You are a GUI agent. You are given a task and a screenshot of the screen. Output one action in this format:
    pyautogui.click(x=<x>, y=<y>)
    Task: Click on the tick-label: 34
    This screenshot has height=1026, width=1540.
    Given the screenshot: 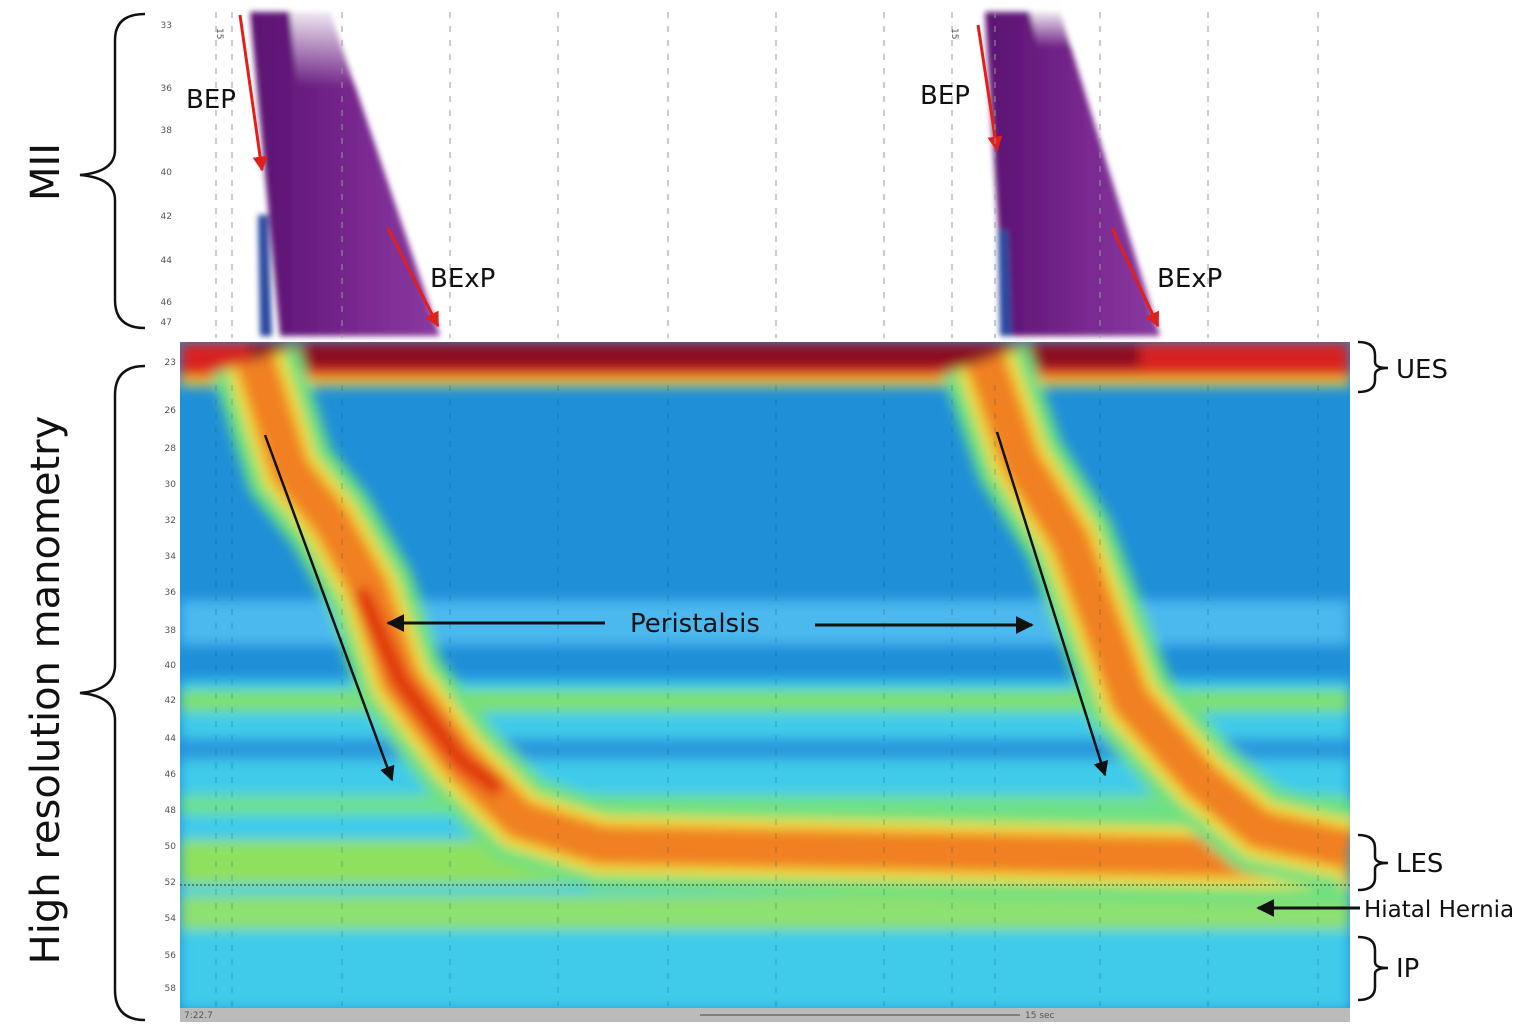 What is the action you would take?
    pyautogui.click(x=171, y=557)
    